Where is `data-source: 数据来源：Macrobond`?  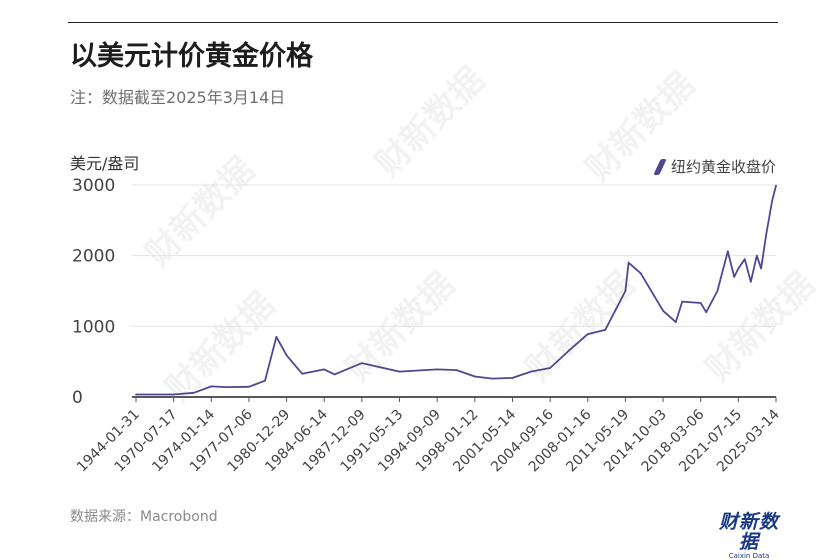
data-source: 数据来源：Macrobond is located at coordinates (144, 517).